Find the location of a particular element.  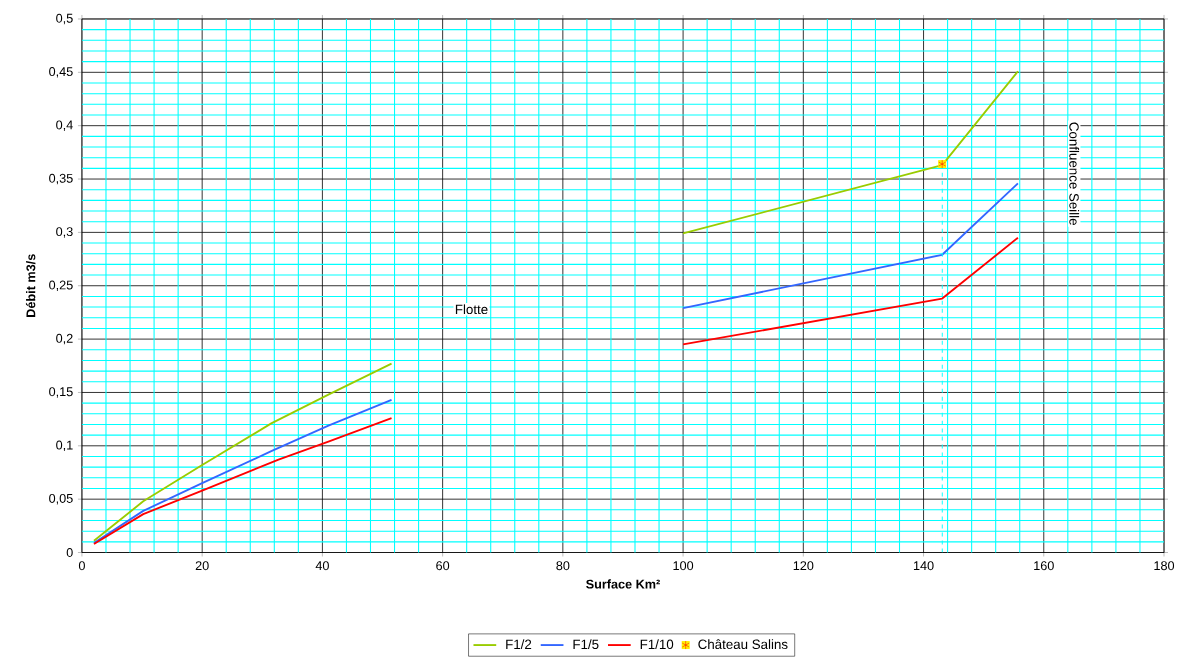

x-tick-label: 140 is located at coordinates (923, 565).